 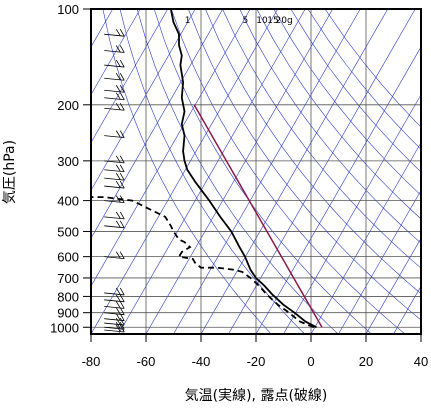 What do you see at coordinates (68, 278) in the screenshot?
I see `y-tick-label: 700` at bounding box center [68, 278].